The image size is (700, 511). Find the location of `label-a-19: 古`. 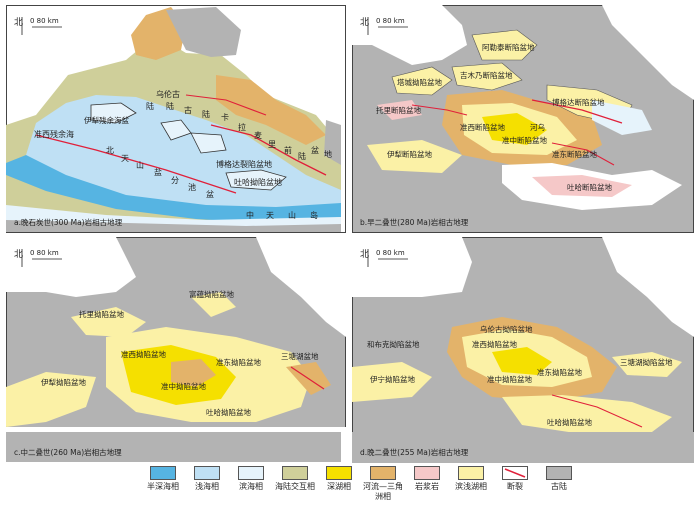

label-a-19: 古 is located at coordinates (188, 110).